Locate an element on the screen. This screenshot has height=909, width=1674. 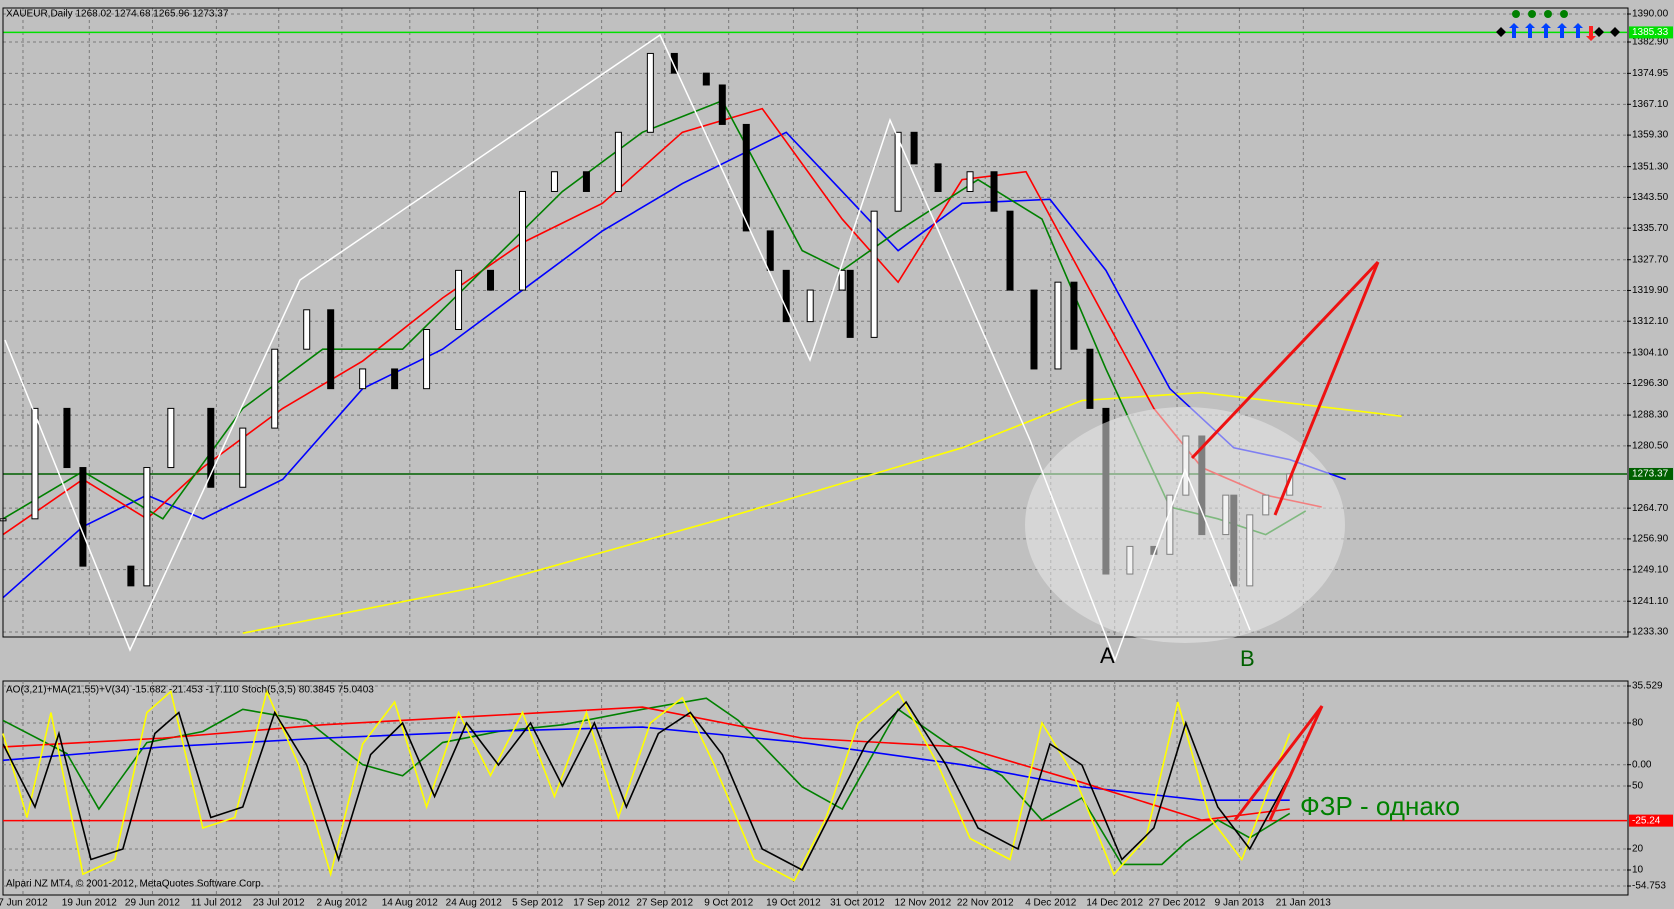
arrows is located at coordinates (1285, 540).